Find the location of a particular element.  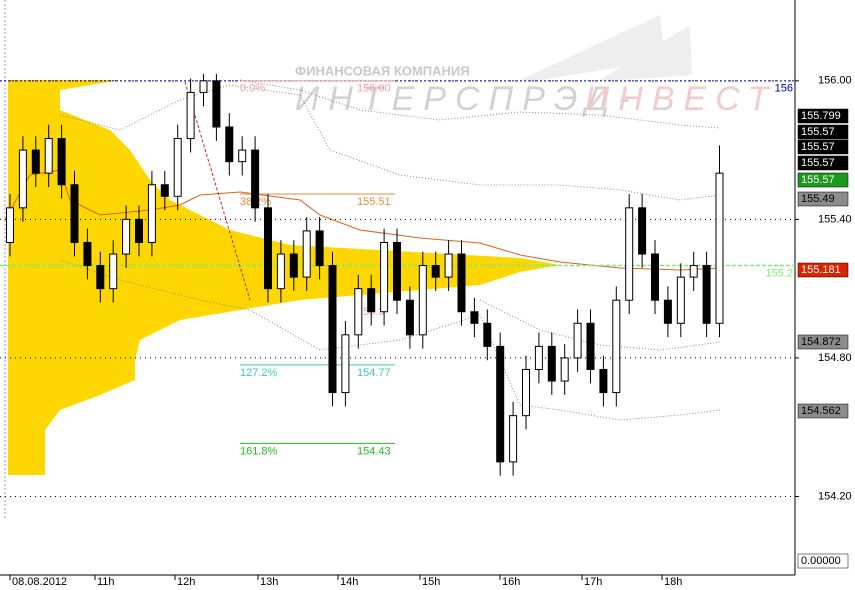

x-tick-label: 15h is located at coordinates (431, 582).